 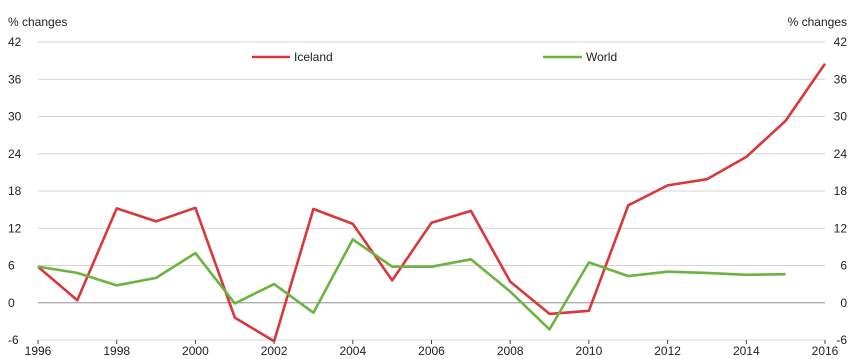 What do you see at coordinates (313, 57) in the screenshot?
I see `legend-label-iceland: Iceland` at bounding box center [313, 57].